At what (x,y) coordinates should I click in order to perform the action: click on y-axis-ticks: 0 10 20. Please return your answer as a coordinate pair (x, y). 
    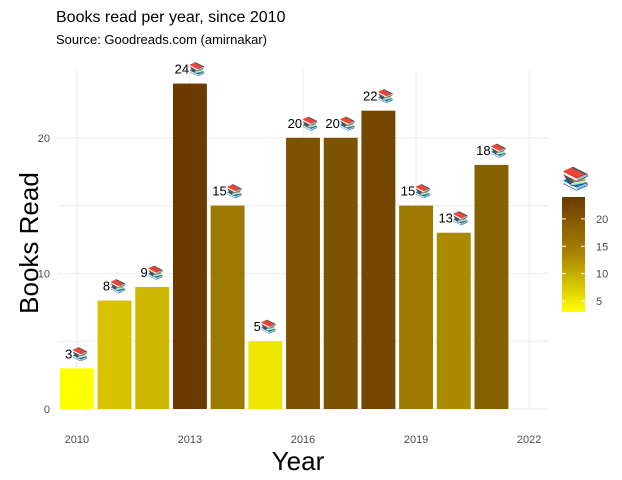
    Looking at the image, I should click on (44, 274).